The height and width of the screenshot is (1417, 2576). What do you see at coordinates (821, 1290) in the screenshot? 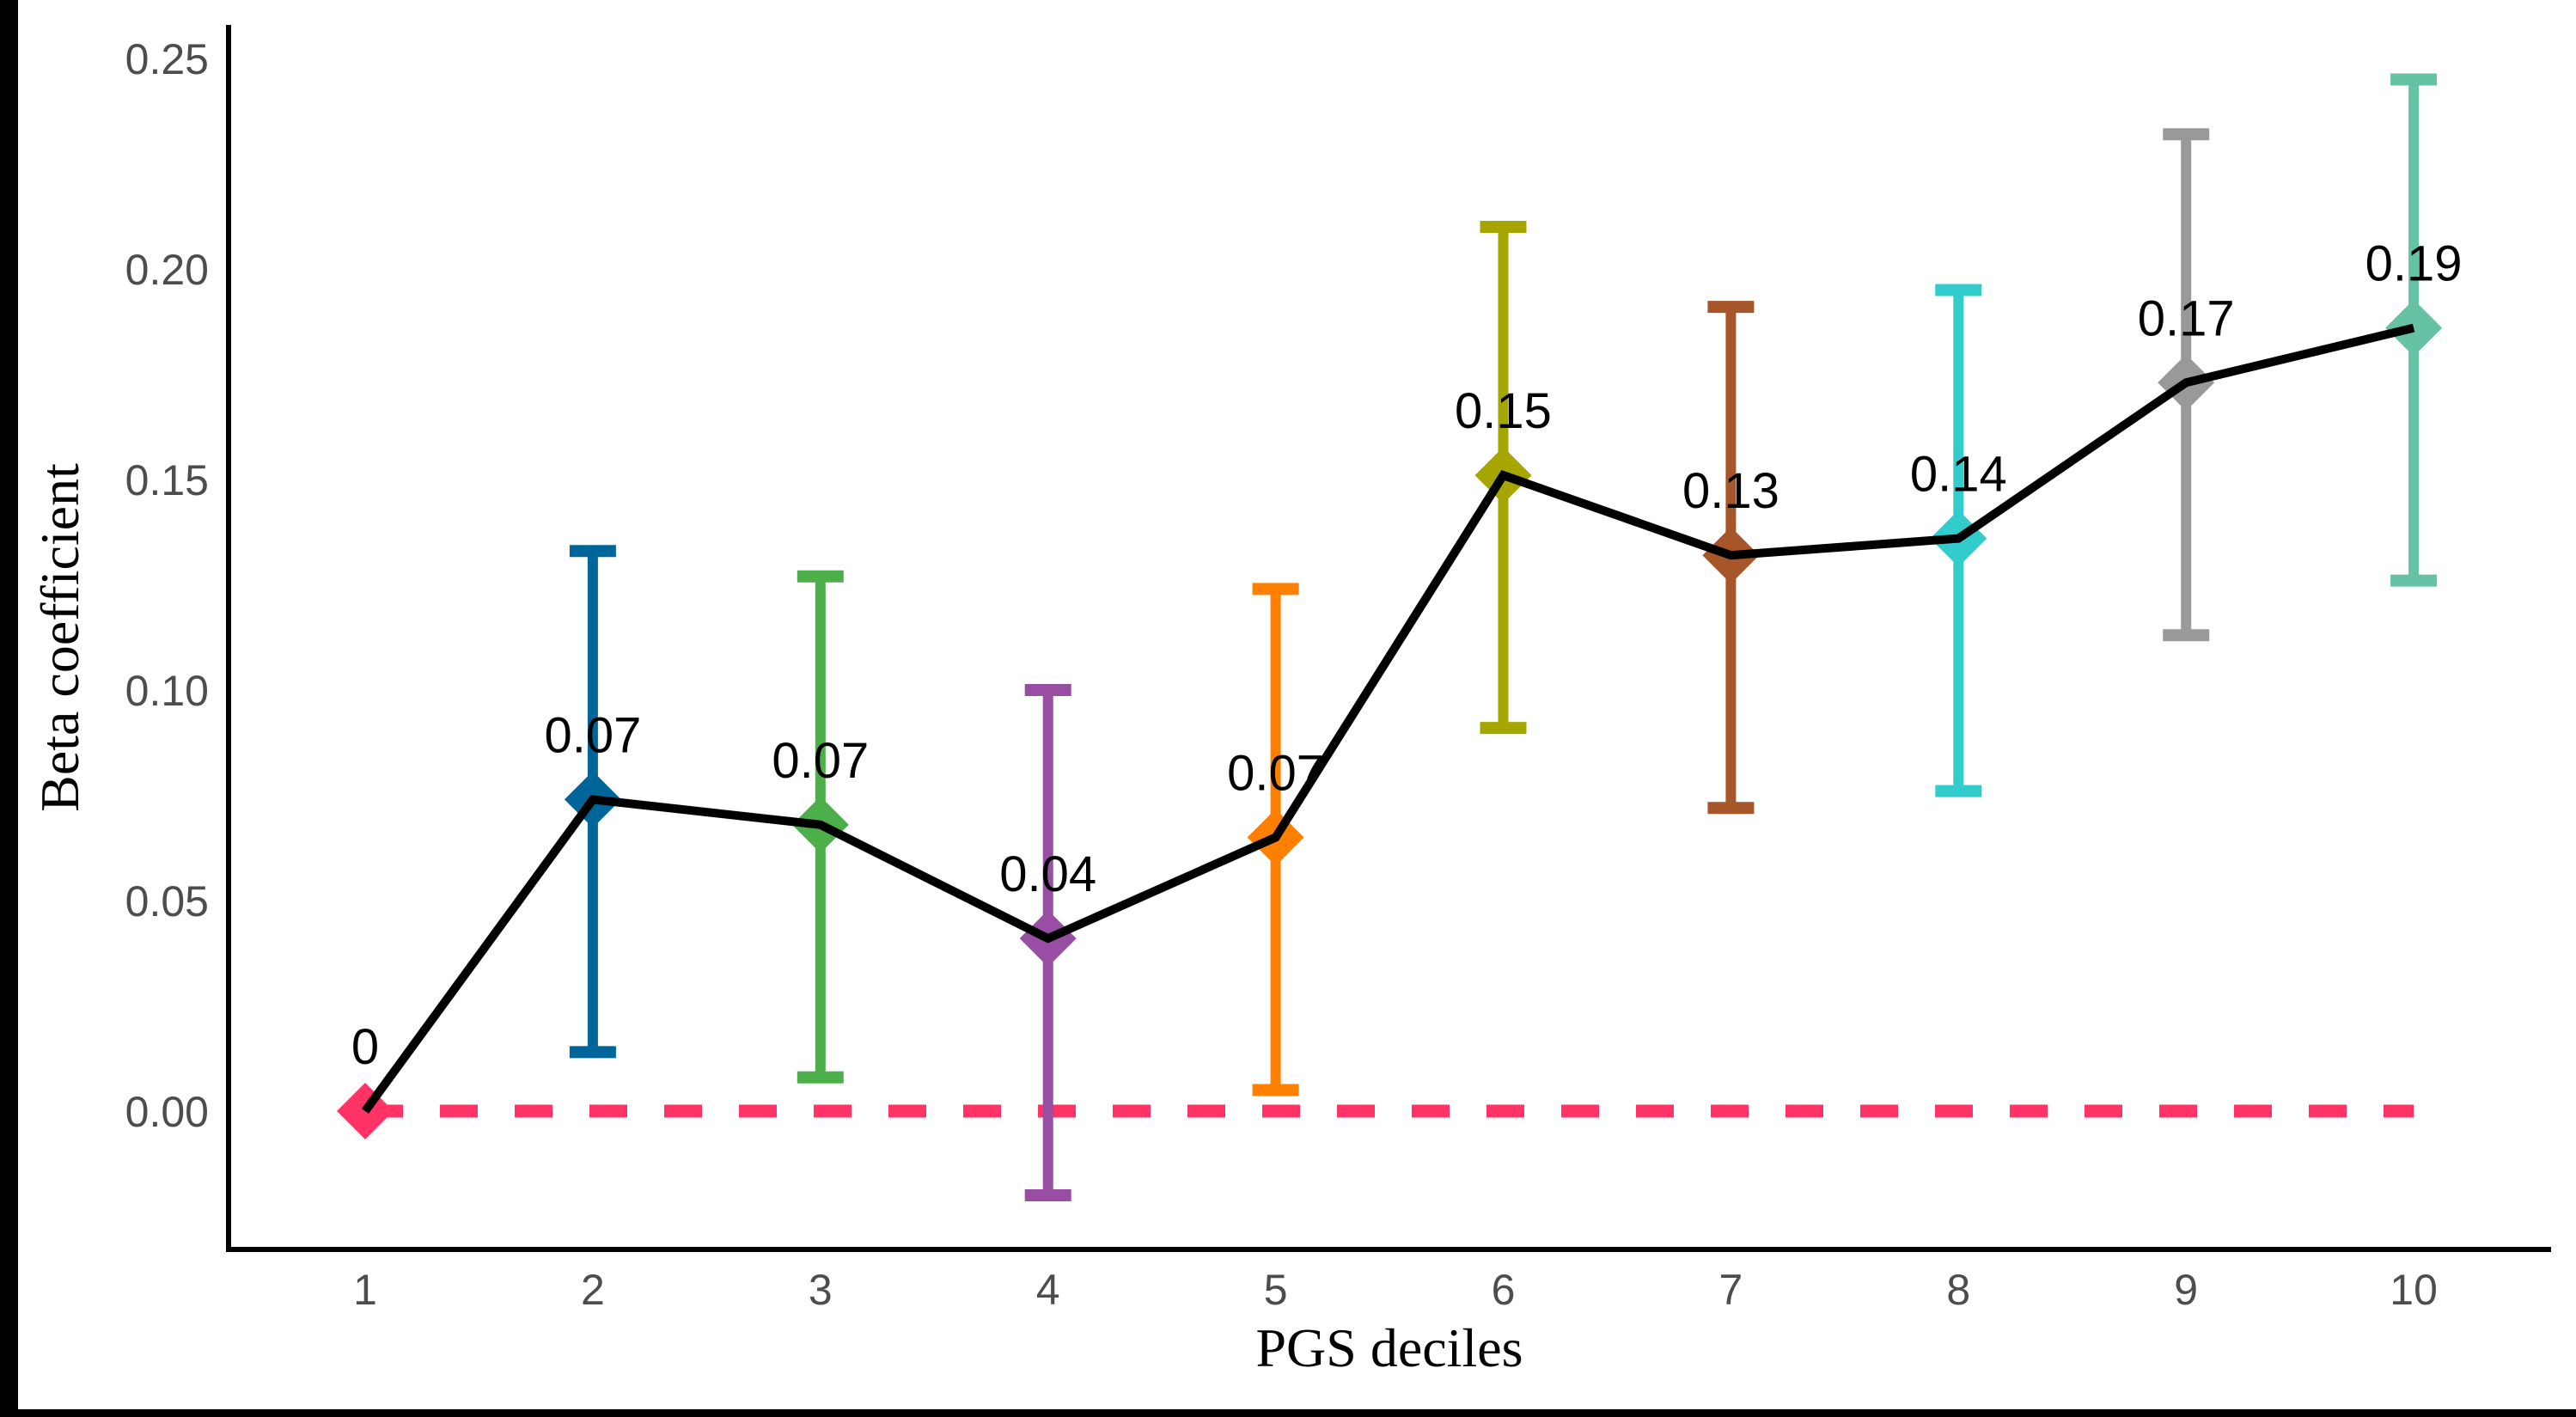
I see `x-tick-label: 3` at bounding box center [821, 1290].